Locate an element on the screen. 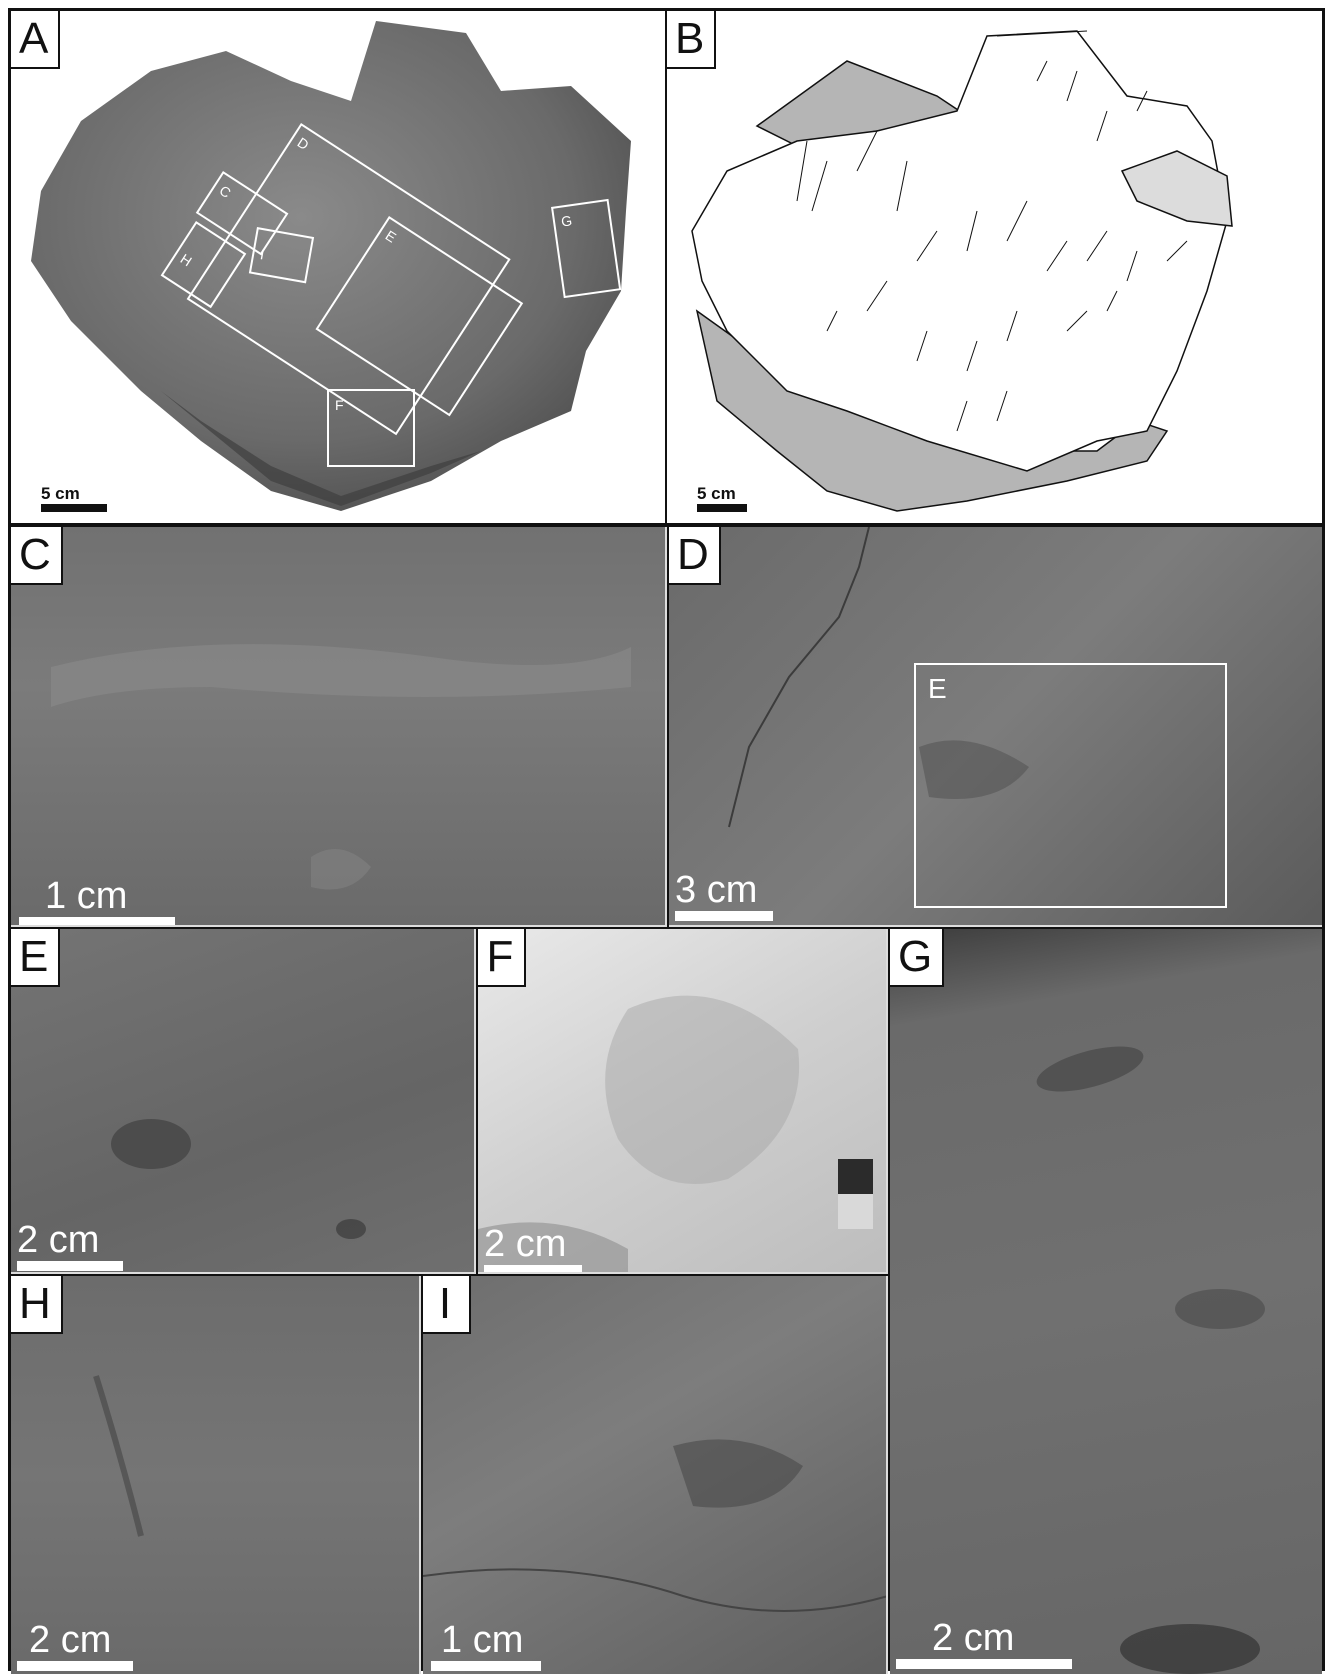 The height and width of the screenshot is (1677, 1331). panel-g: G 2 cm is located at coordinates (1106, 1301).